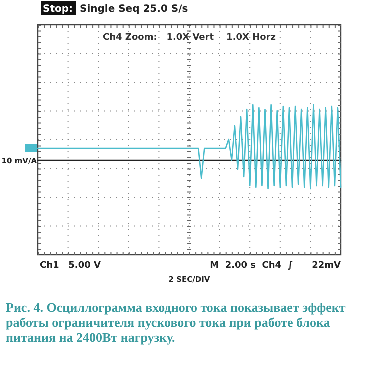  Describe the element at coordinates (71, 266) in the screenshot. I see `text: Ch1 5.00 V` at that location.